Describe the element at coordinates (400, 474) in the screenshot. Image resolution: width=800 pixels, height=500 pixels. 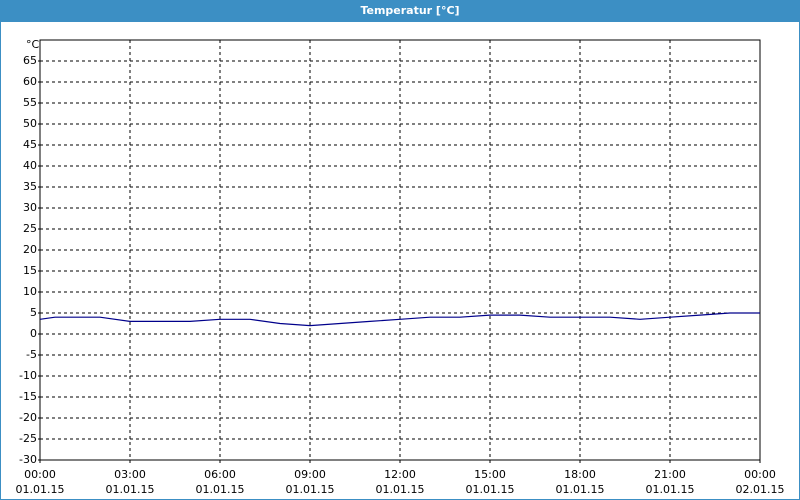
I see `x-tick-label: 12:00` at that location.